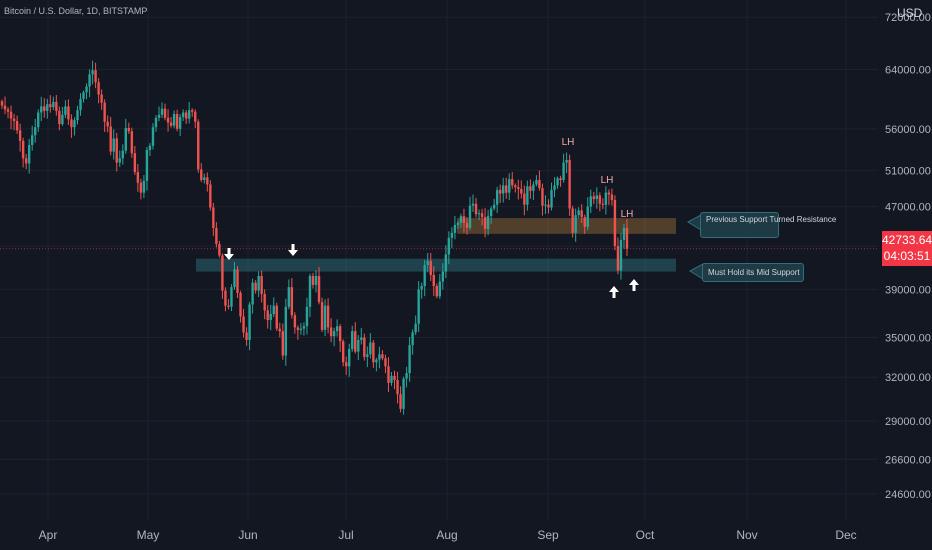 This screenshot has height=550, width=932. I want to click on resistance-callout: Previous Support Turned Resistance, so click(768, 225).